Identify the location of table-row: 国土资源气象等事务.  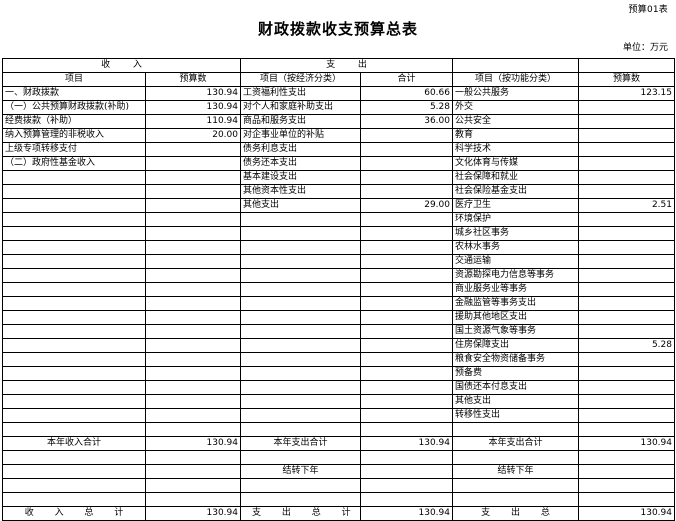
(338, 331).